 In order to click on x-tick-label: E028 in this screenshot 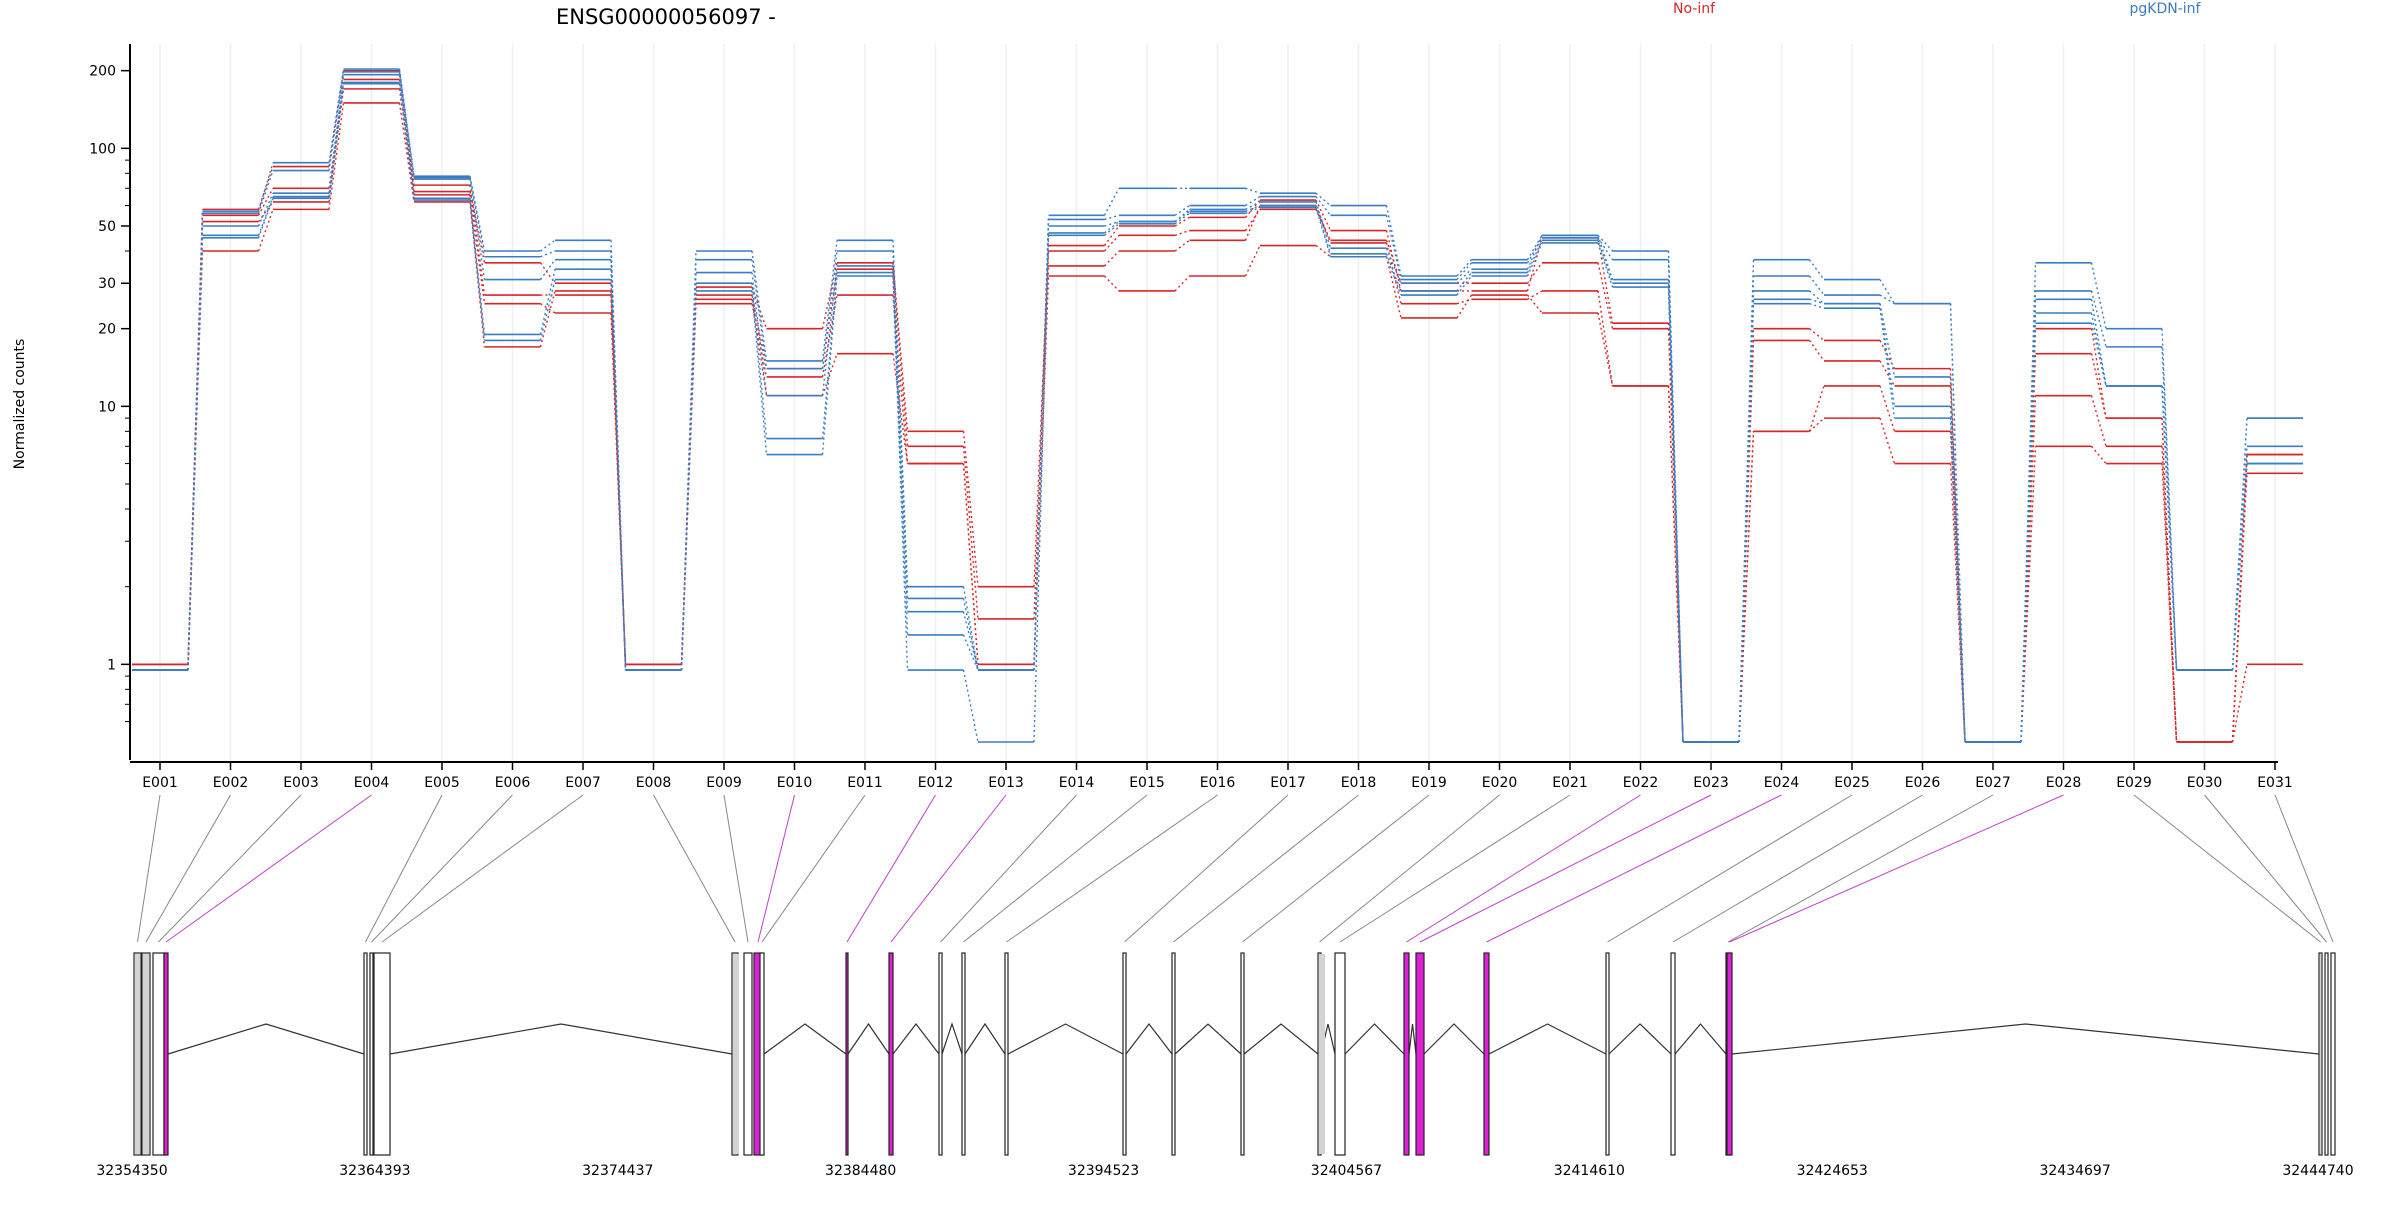, I will do `click(2064, 783)`.